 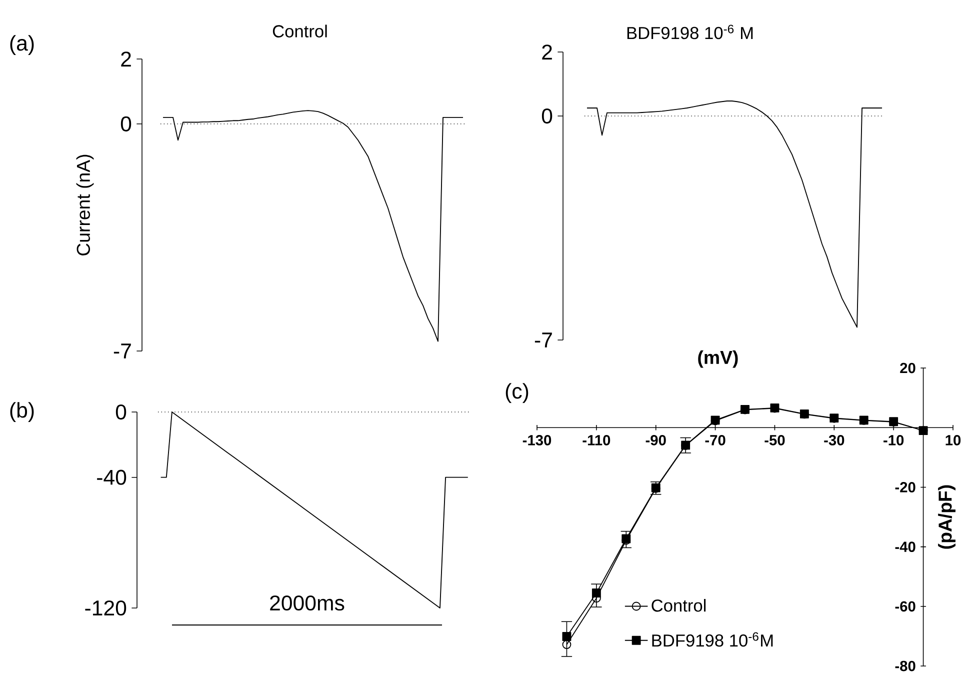 What do you see at coordinates (517, 393) in the screenshot?
I see `text: (c)` at bounding box center [517, 393].